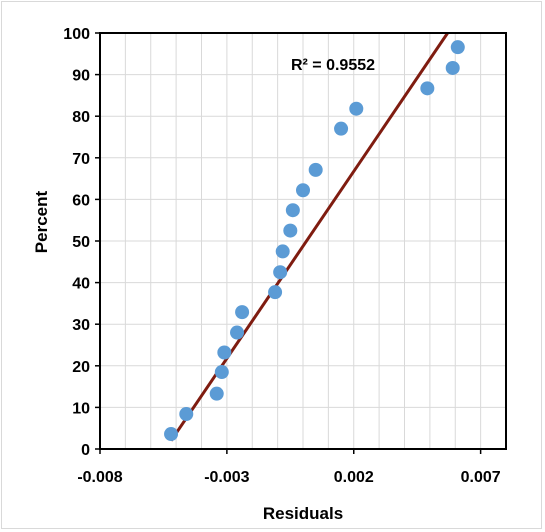 Image resolution: width=545 pixels, height=532 pixels. I want to click on y-tick-label: 90, so click(81, 76).